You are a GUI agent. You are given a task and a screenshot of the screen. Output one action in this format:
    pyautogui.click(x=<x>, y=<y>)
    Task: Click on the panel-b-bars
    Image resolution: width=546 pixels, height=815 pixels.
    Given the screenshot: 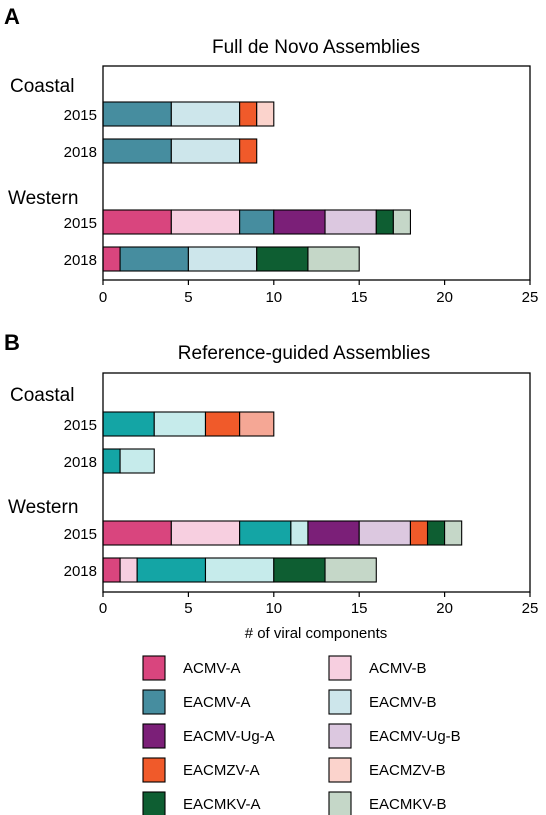 What is the action you would take?
    pyautogui.click(x=282, y=497)
    